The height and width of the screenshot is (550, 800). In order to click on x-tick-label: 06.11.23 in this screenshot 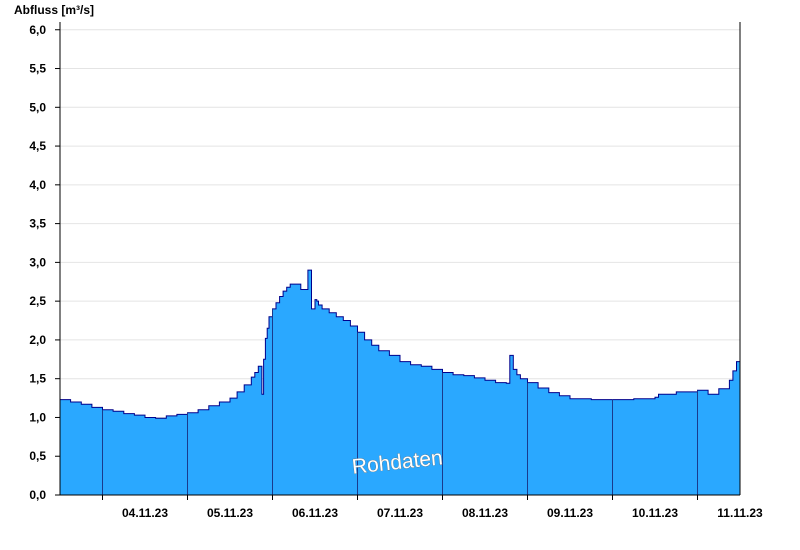, I will do `click(315, 513)`.